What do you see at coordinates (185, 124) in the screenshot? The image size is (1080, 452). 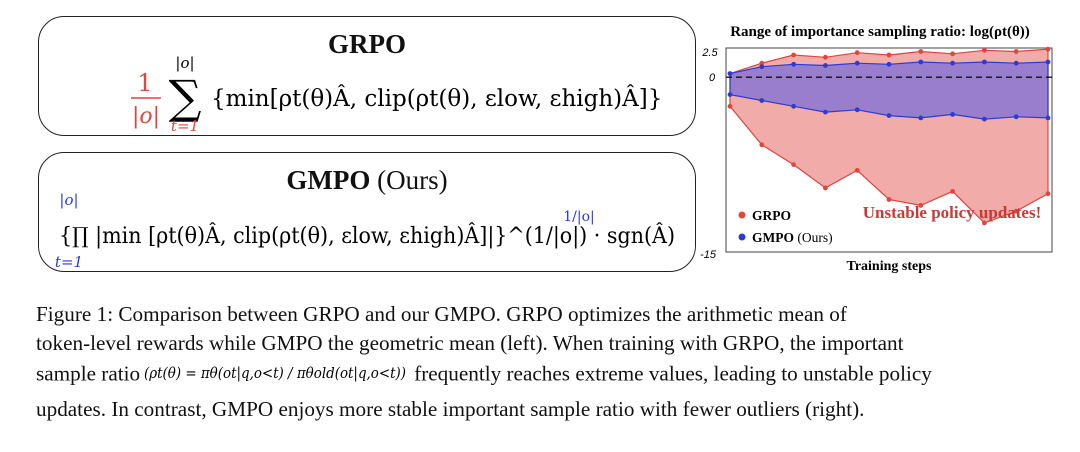 I see `grpo-sum-lower: t=1` at bounding box center [185, 124].